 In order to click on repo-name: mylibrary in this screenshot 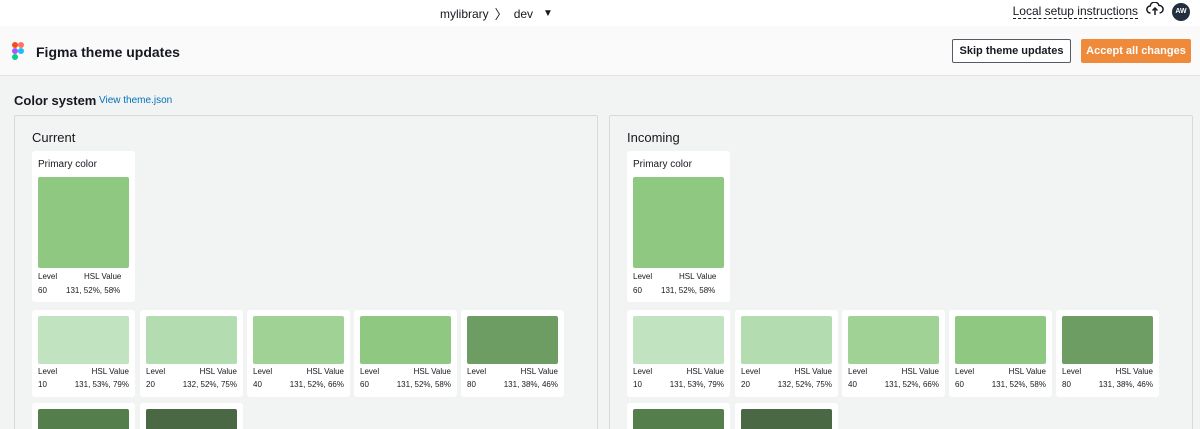, I will do `click(464, 13)`.